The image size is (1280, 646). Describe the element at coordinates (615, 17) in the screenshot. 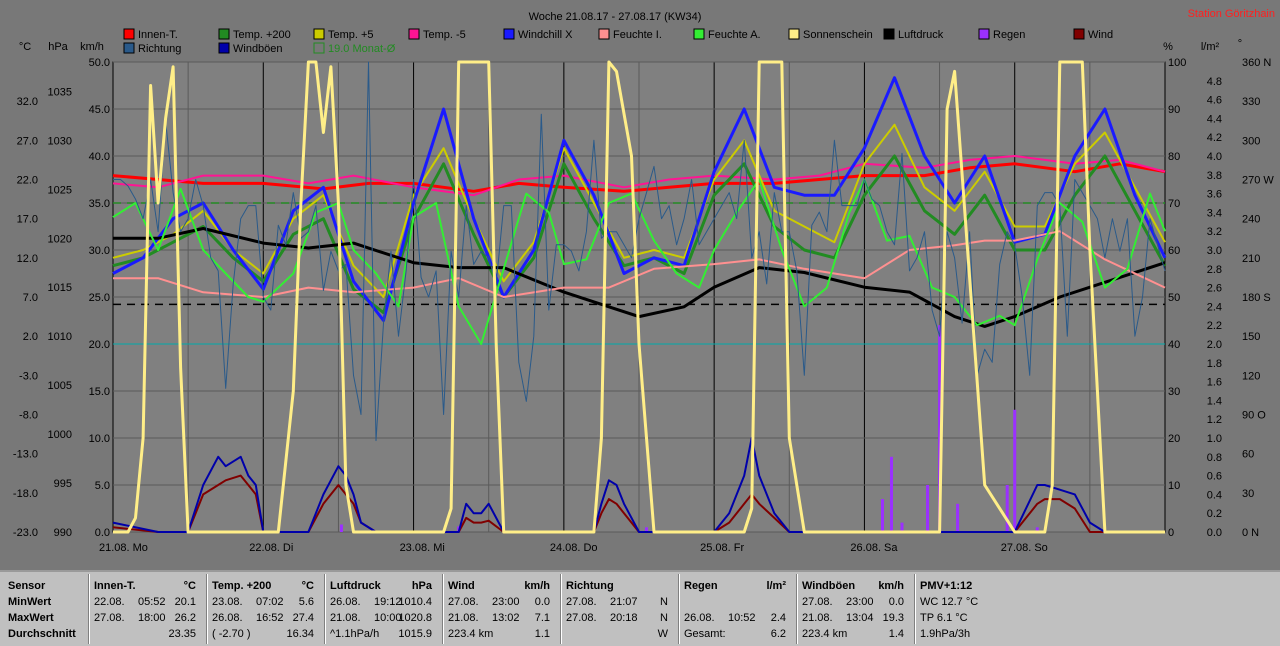

I see `chart-title: Woche 21.08.17 - 27.08.17 (KW34)` at that location.